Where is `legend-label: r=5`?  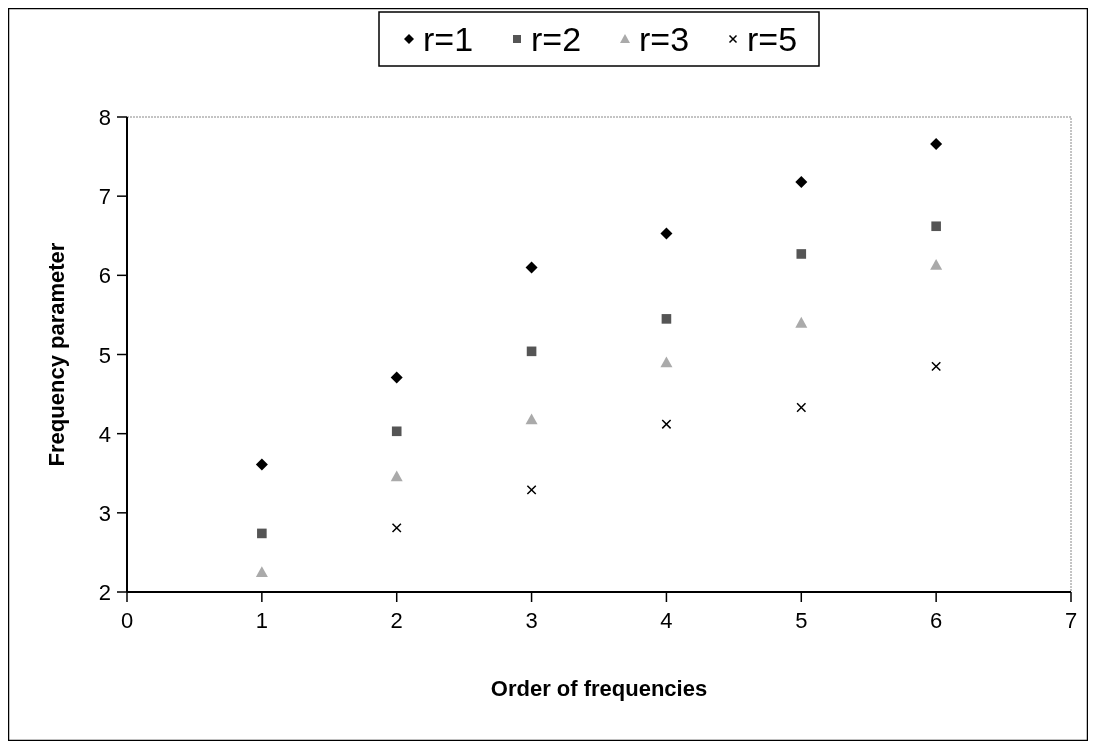
legend-label: r=5 is located at coordinates (772, 39).